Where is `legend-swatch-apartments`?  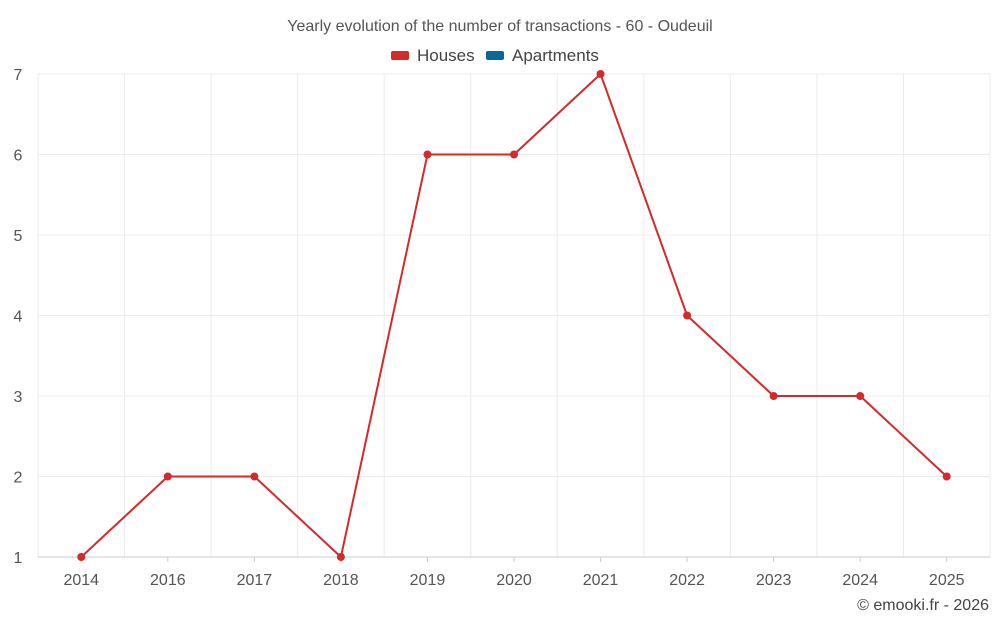
legend-swatch-apartments is located at coordinates (495, 55).